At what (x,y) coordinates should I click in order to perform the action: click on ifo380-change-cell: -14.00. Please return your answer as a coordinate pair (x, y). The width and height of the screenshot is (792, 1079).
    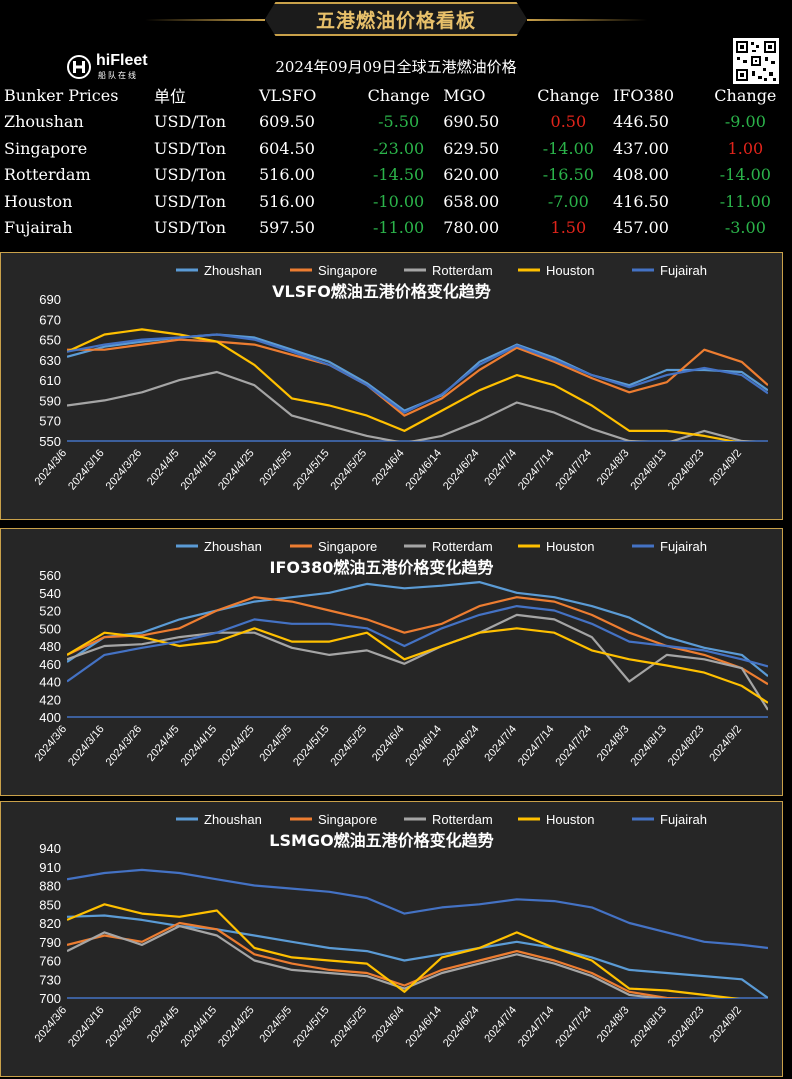
    Looking at the image, I should click on (745, 175).